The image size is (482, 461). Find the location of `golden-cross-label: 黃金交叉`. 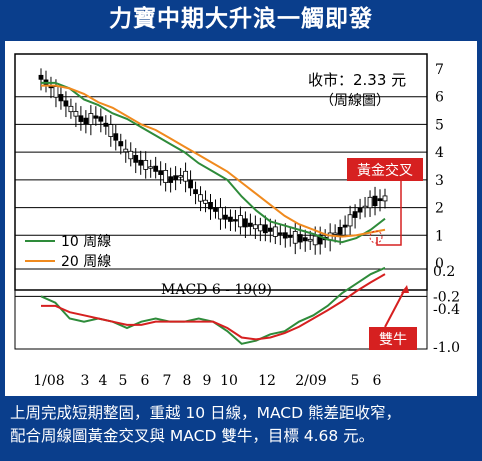

golden-cross-label: 黃金交叉 is located at coordinates (385, 170).